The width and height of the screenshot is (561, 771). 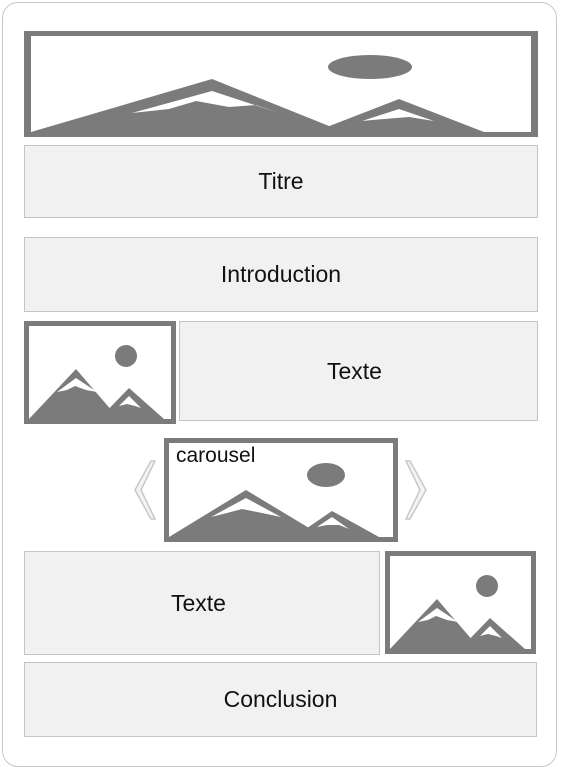 I want to click on text-section-top: Texte, so click(x=358, y=371).